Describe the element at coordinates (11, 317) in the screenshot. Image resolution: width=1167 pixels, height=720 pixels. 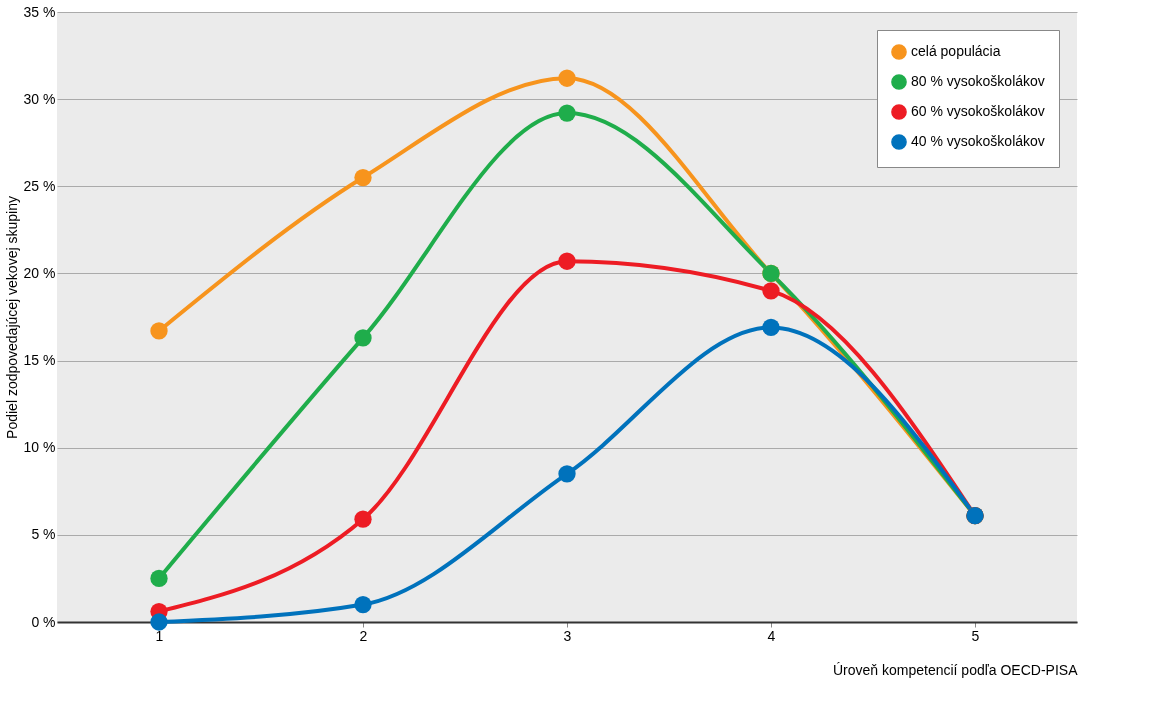
I see `y-axis-title: Podiel zodpovedajúcej vekovej skupiny` at that location.